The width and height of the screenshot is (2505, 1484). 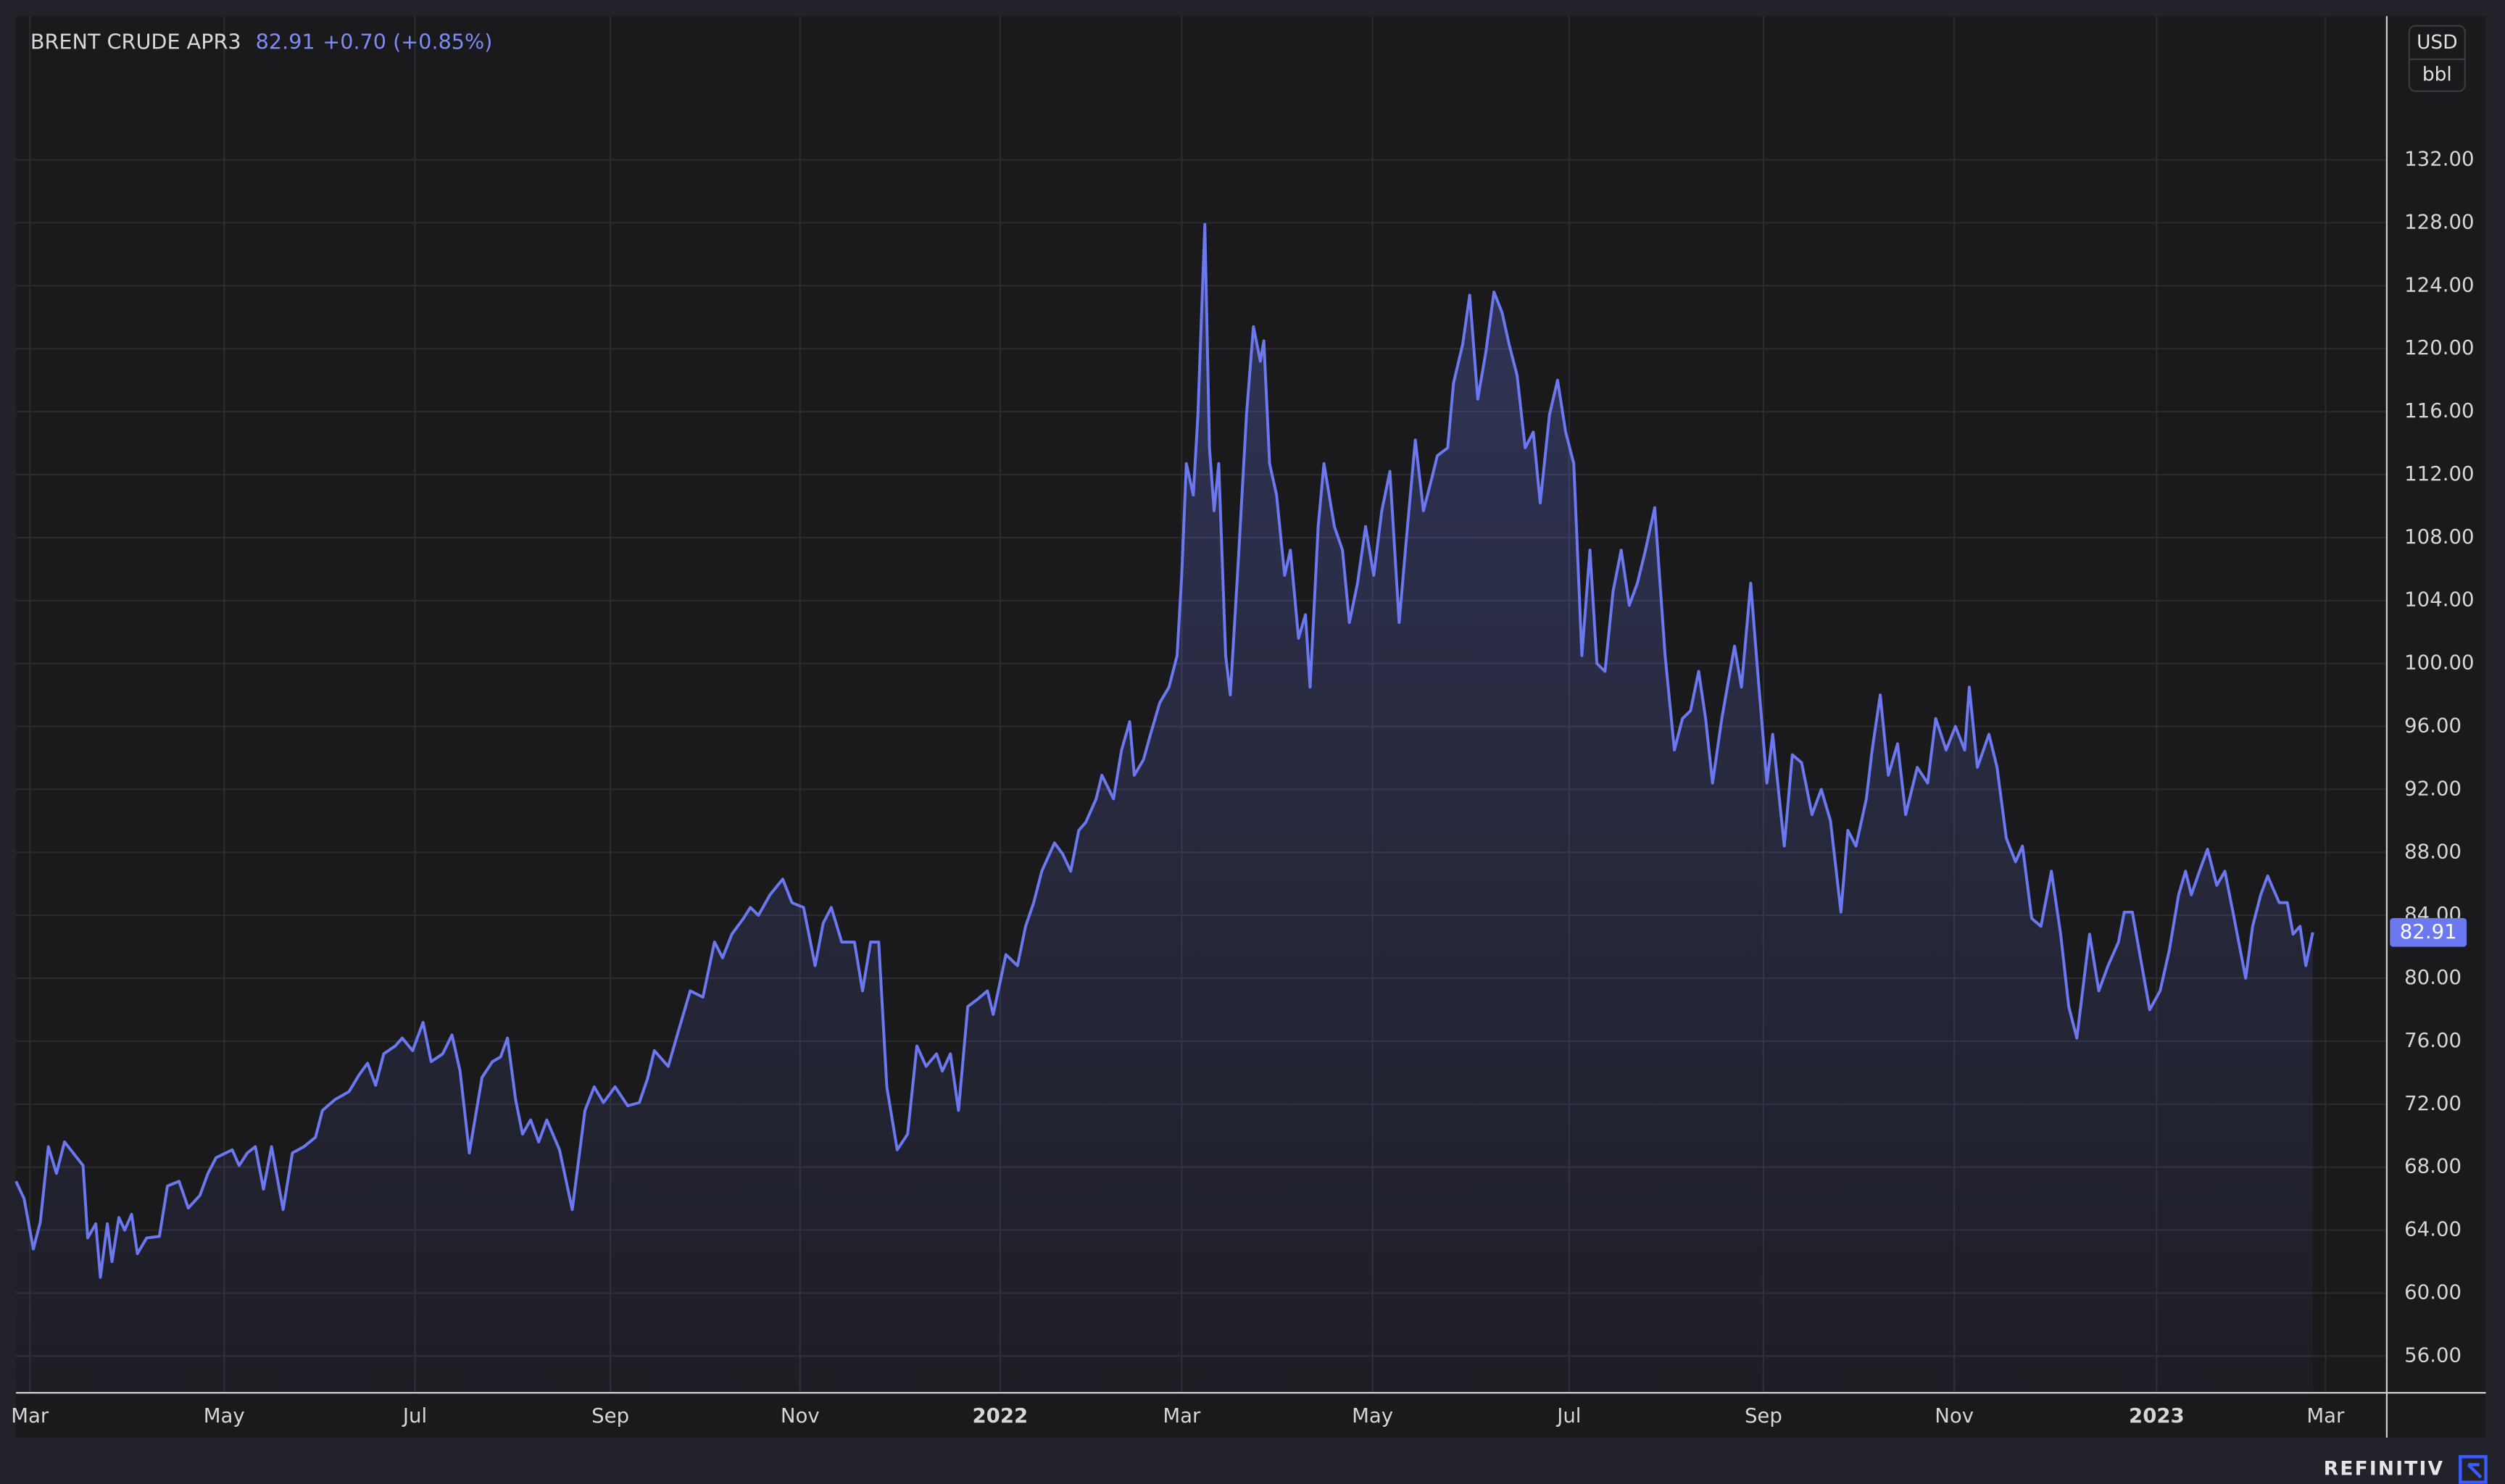 What do you see at coordinates (2439, 537) in the screenshot?
I see `y-tick-label: 108.00` at bounding box center [2439, 537].